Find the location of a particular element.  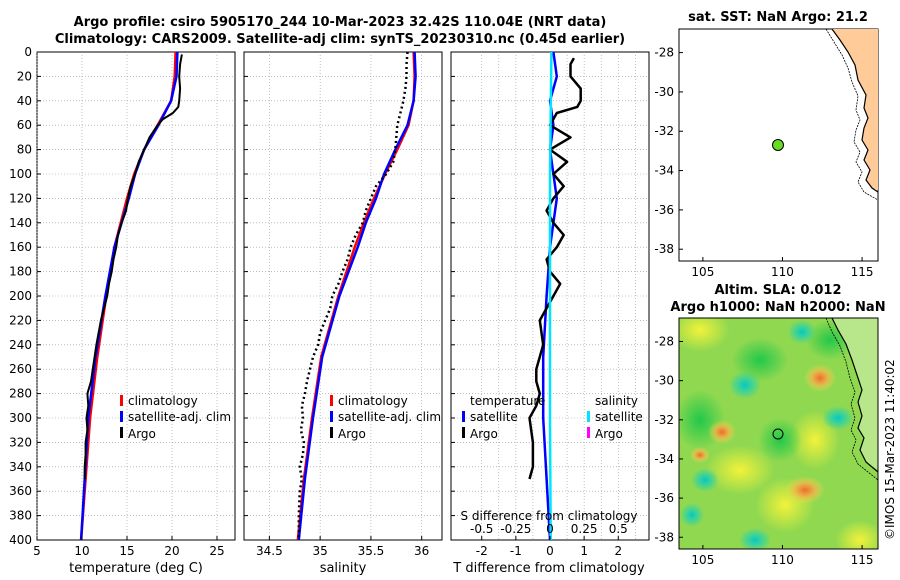

sal-lines is located at coordinates (356, 296).